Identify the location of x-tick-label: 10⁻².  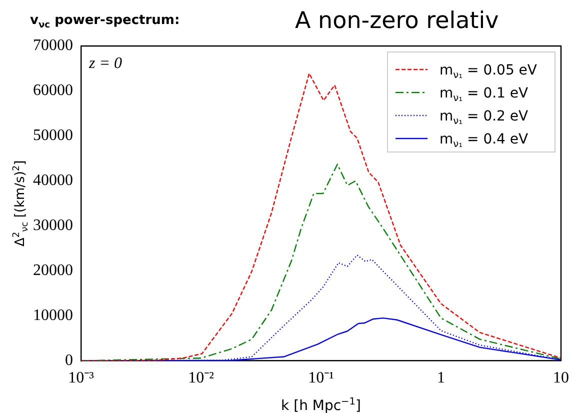
(201, 378).